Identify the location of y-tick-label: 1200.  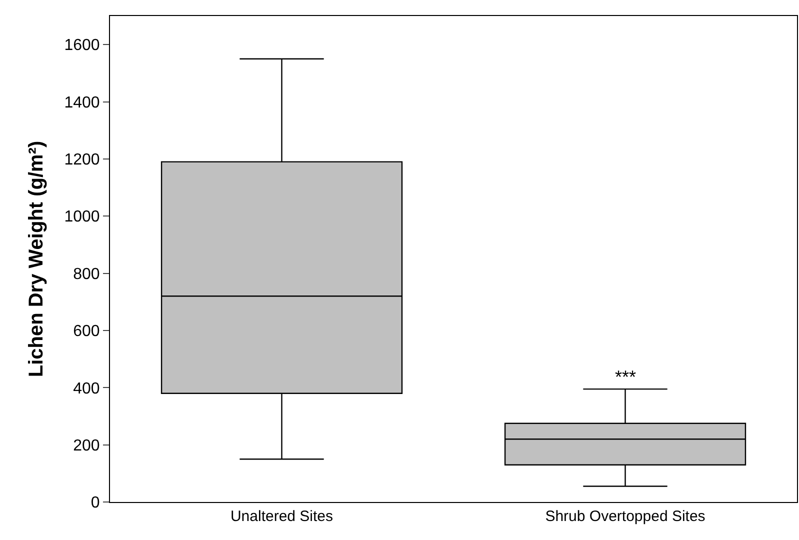
(82, 160).